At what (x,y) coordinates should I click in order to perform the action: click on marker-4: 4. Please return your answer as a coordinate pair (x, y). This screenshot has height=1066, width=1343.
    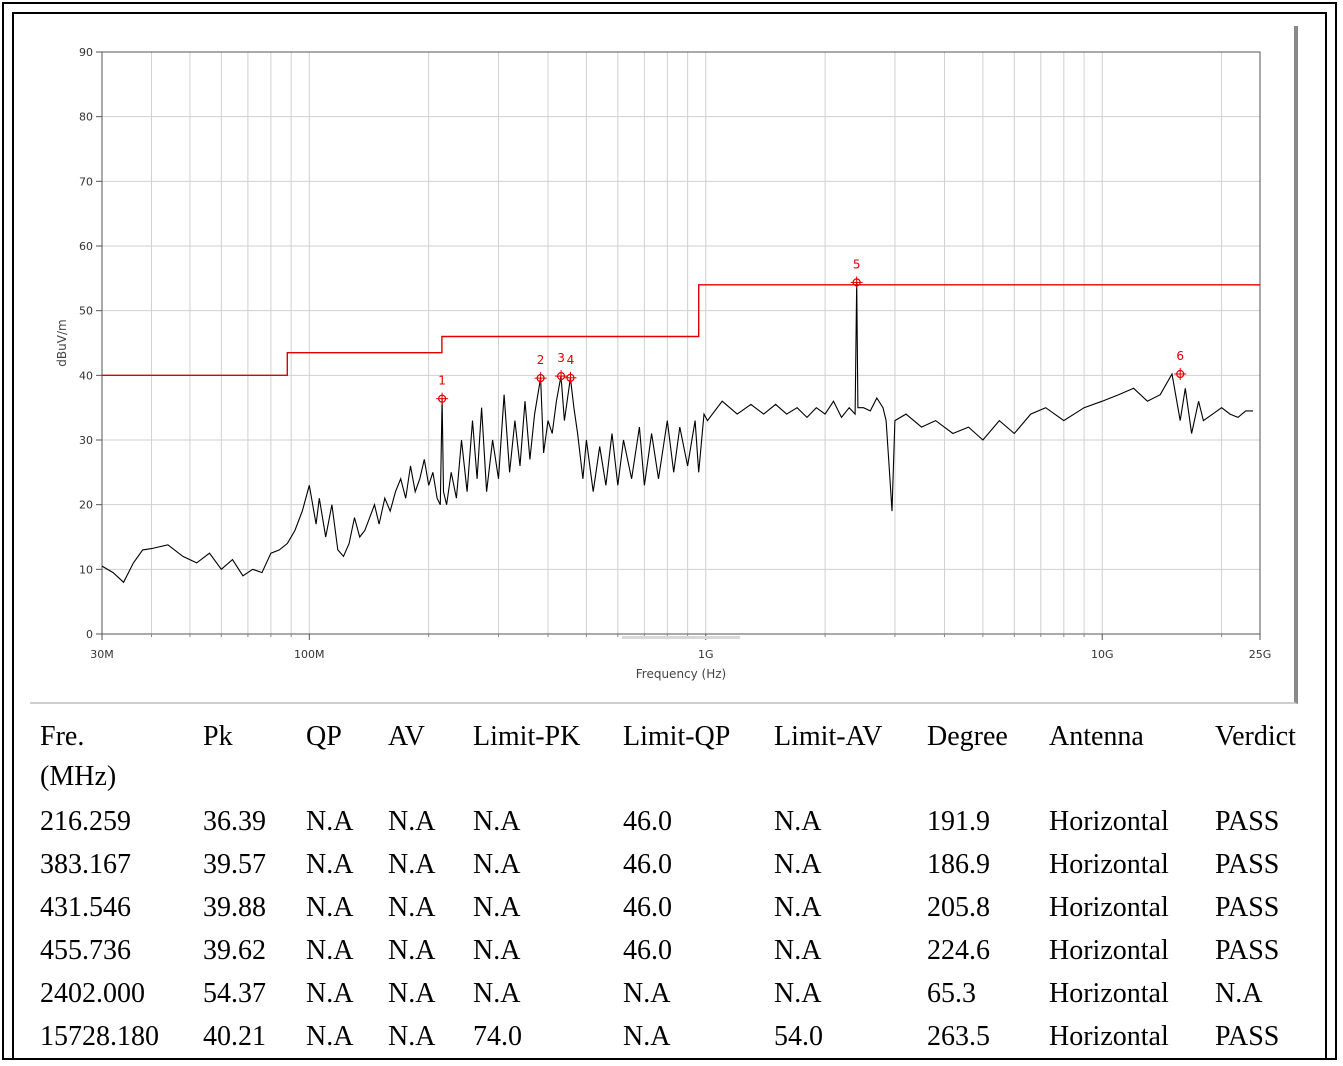
    Looking at the image, I should click on (570, 368).